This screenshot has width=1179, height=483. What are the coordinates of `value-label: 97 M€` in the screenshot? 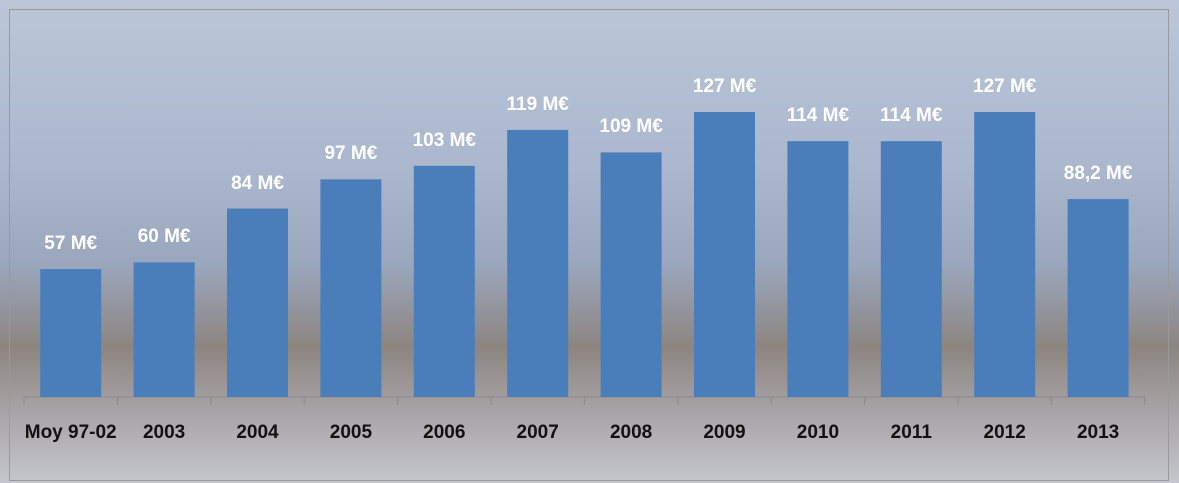 It's located at (351, 154).